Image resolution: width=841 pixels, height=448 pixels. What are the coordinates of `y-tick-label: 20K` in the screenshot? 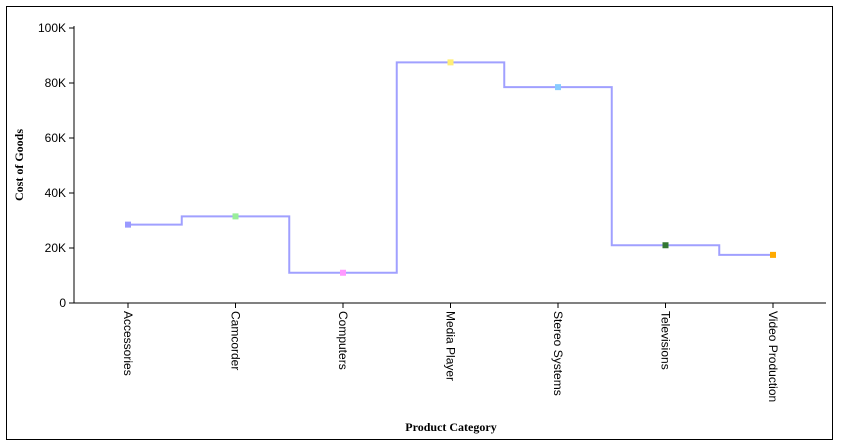 It's located at (55, 248).